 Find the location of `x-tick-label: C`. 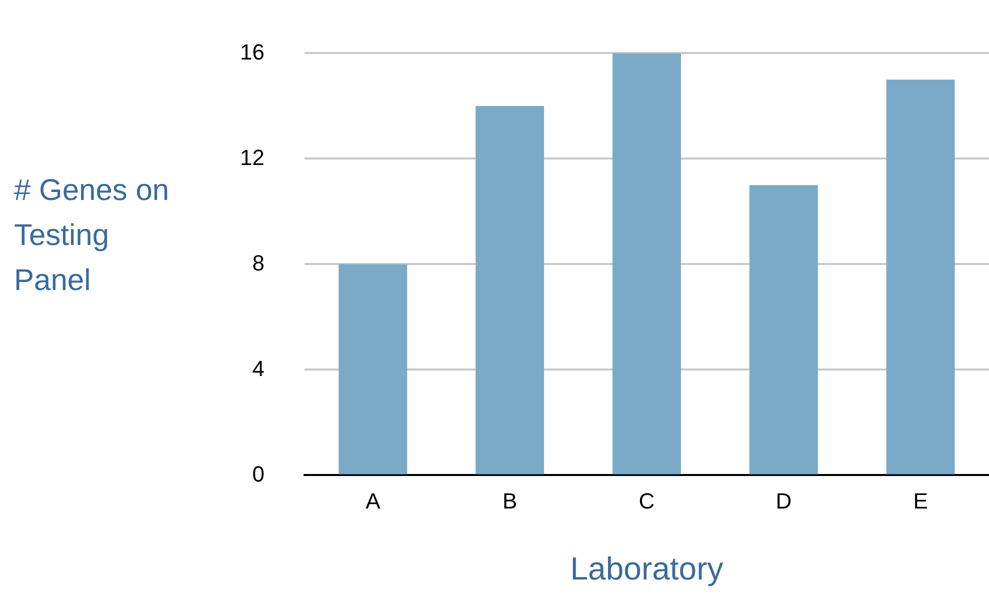

x-tick-label: C is located at coordinates (646, 501).